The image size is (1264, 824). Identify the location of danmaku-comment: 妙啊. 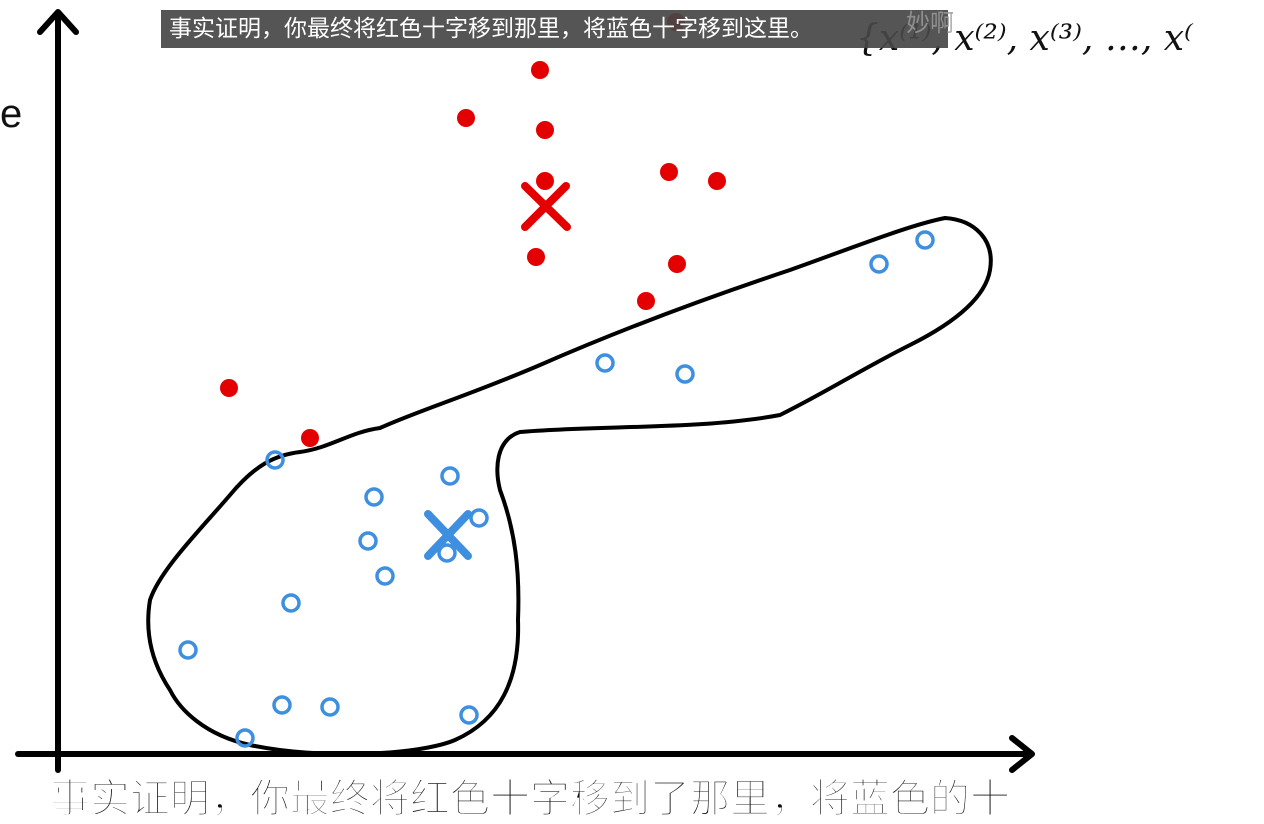
(930, 23).